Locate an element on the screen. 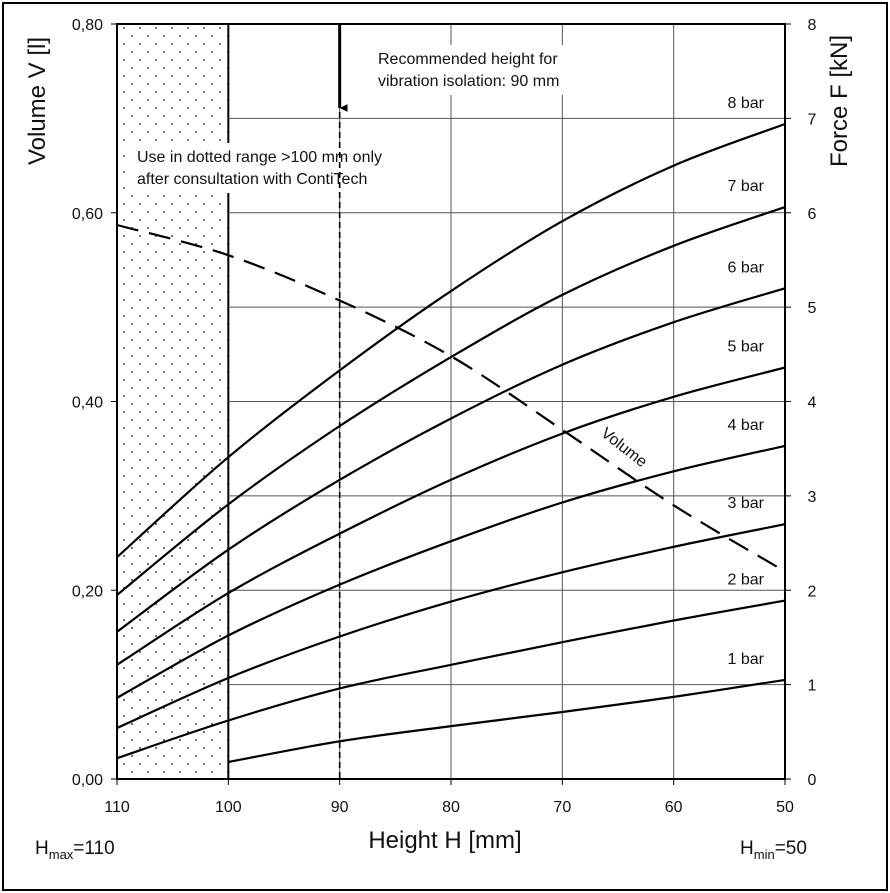 The image size is (890, 893). force-series-label: 1 bar is located at coordinates (746, 659).